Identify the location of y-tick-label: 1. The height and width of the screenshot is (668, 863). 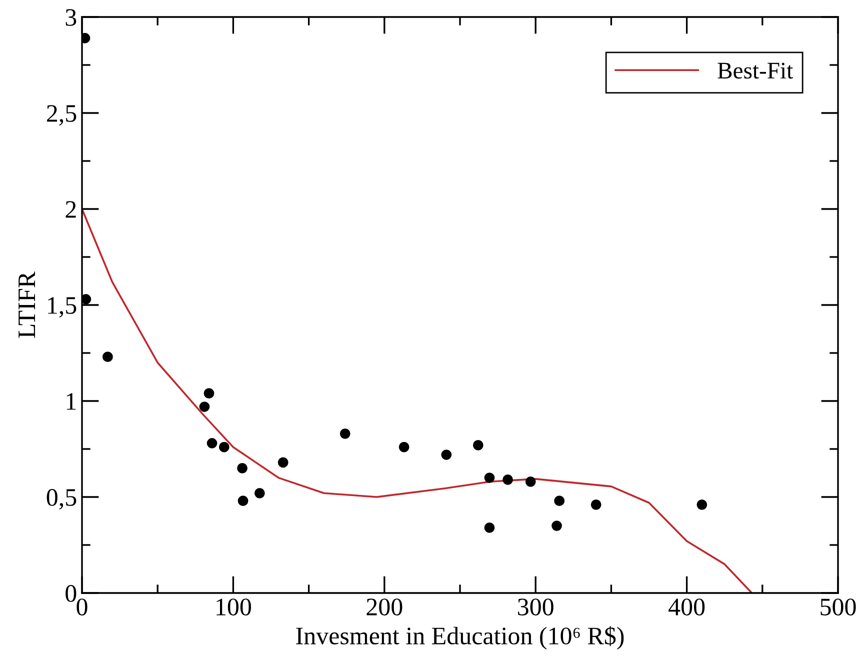
(71, 401).